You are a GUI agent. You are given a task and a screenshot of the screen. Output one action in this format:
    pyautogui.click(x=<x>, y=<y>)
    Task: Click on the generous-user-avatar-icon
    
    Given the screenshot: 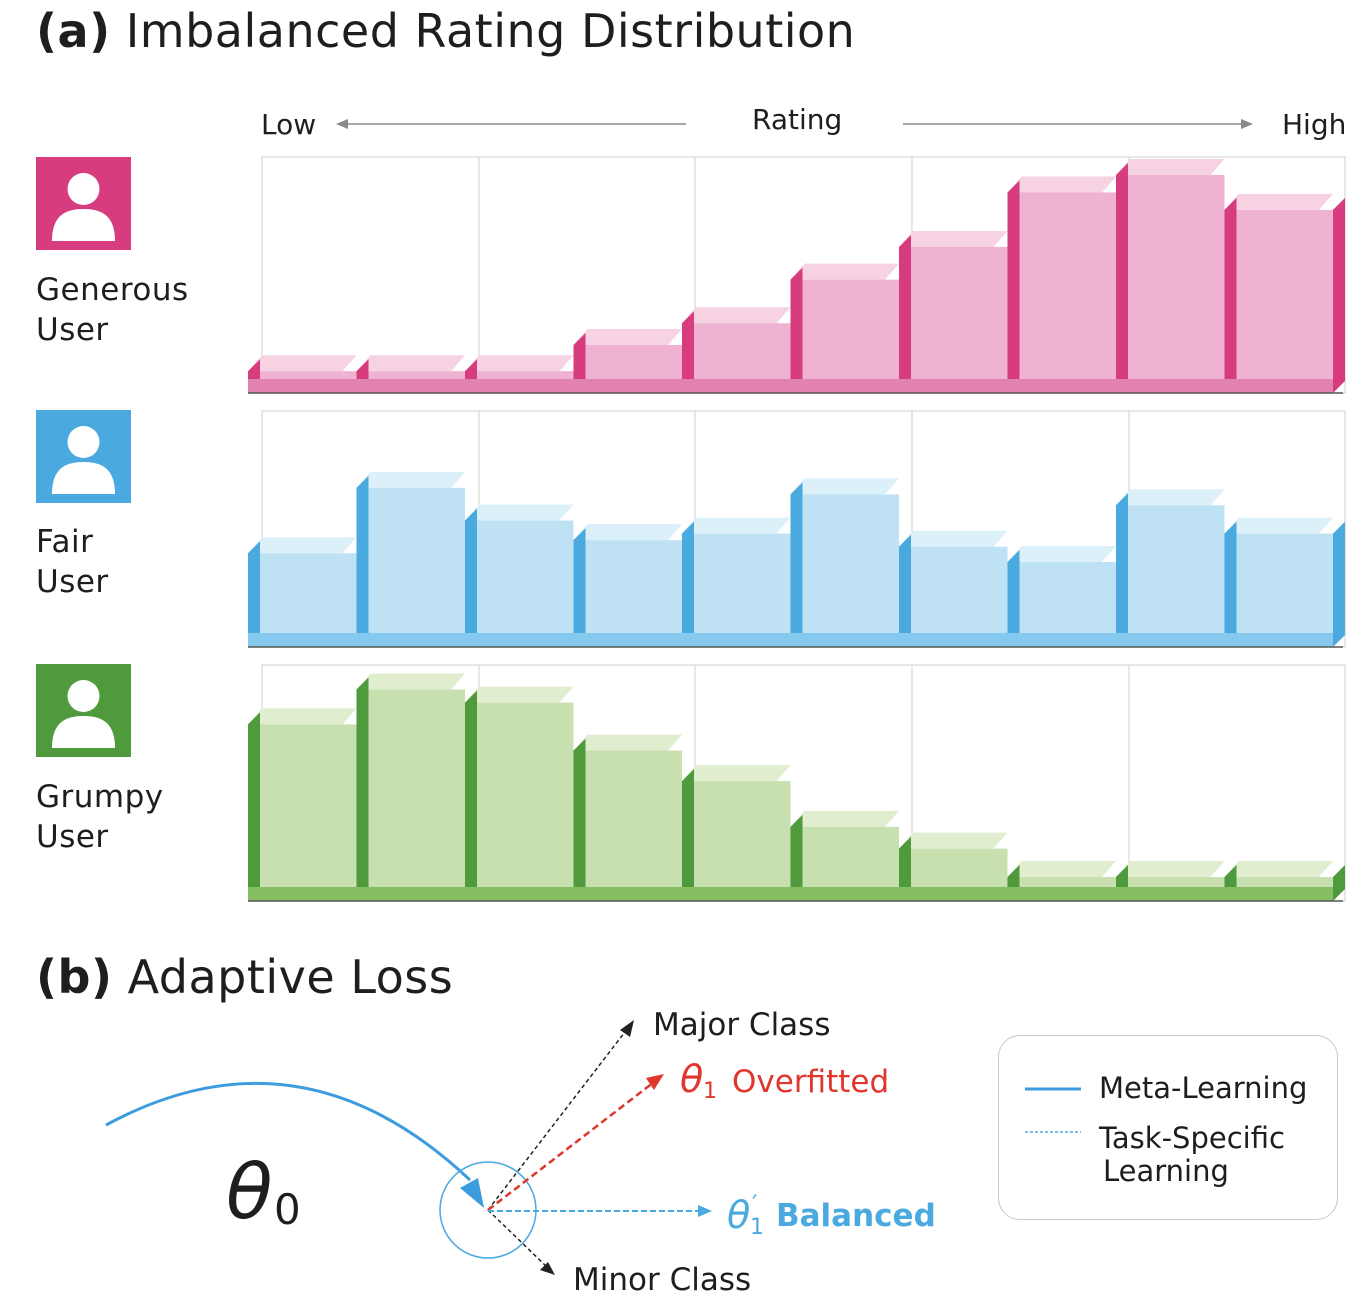 What is the action you would take?
    pyautogui.click(x=83, y=203)
    